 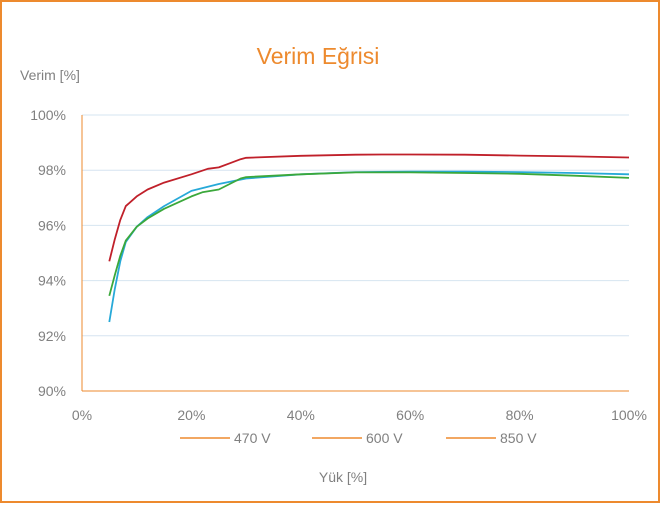 I want to click on y-tick-label: 100%, so click(x=48, y=115).